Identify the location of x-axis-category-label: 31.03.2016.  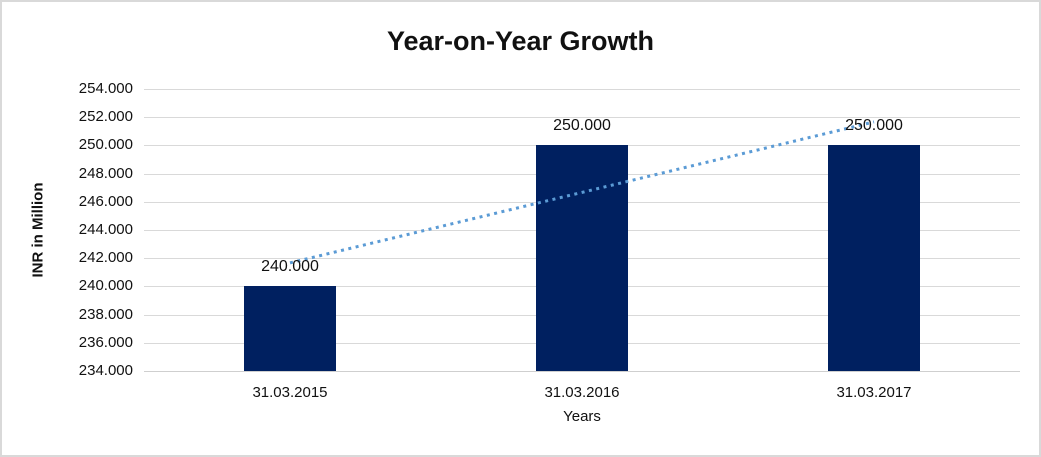
(582, 392).